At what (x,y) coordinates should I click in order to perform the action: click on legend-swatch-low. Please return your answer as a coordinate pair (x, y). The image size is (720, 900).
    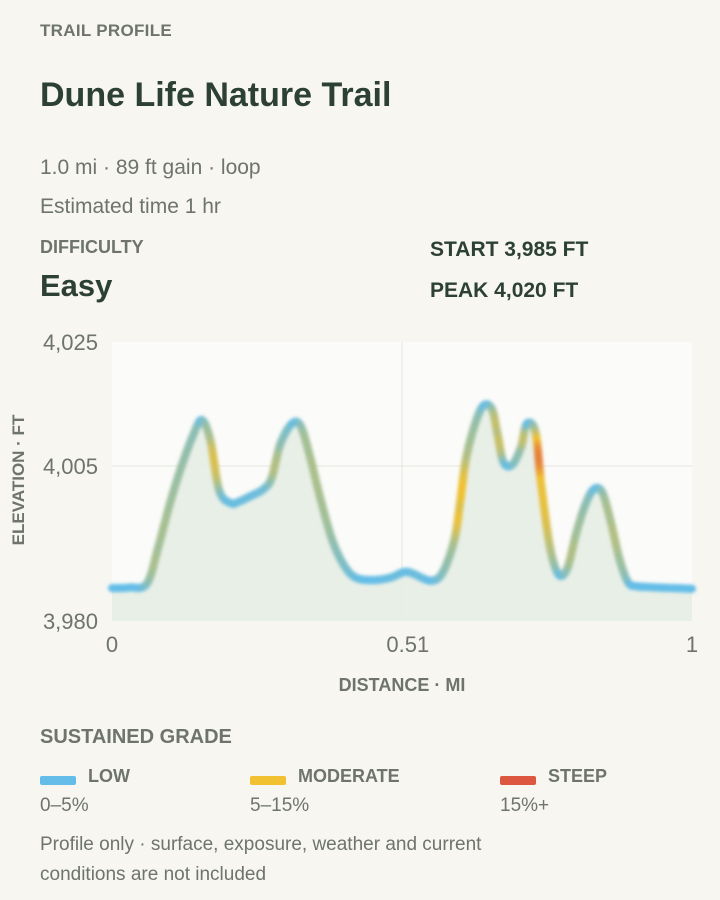
    Looking at the image, I should click on (58, 780).